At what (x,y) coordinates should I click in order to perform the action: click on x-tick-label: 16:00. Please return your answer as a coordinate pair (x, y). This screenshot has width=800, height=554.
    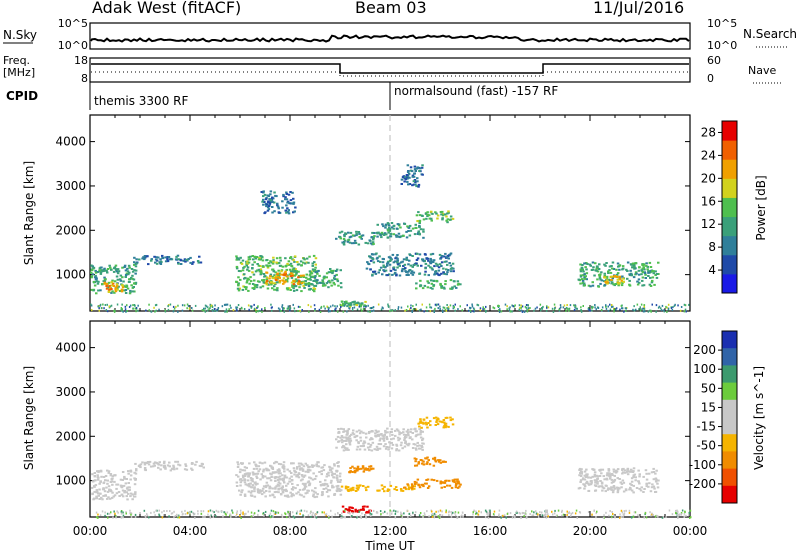
    Looking at the image, I should click on (490, 531).